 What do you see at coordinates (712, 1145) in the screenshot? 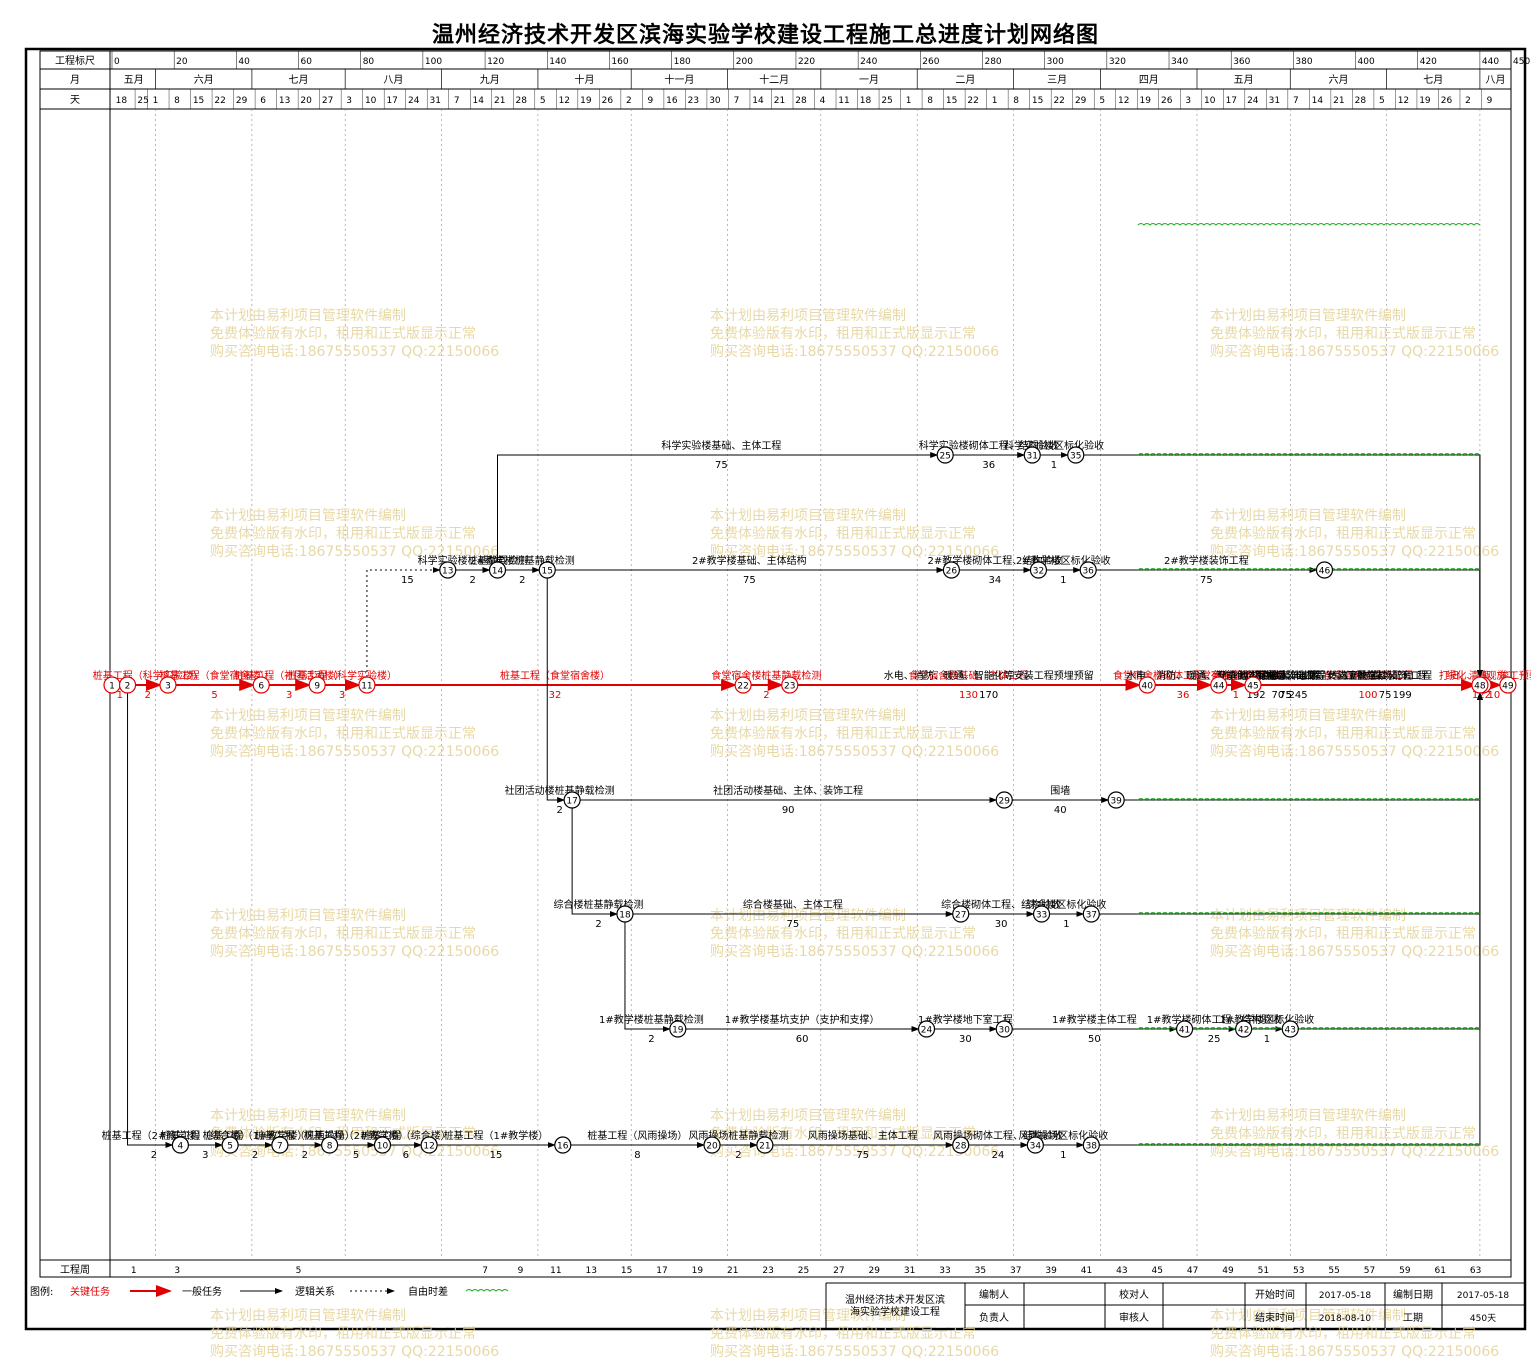
I see `network-node: 20` at bounding box center [712, 1145].